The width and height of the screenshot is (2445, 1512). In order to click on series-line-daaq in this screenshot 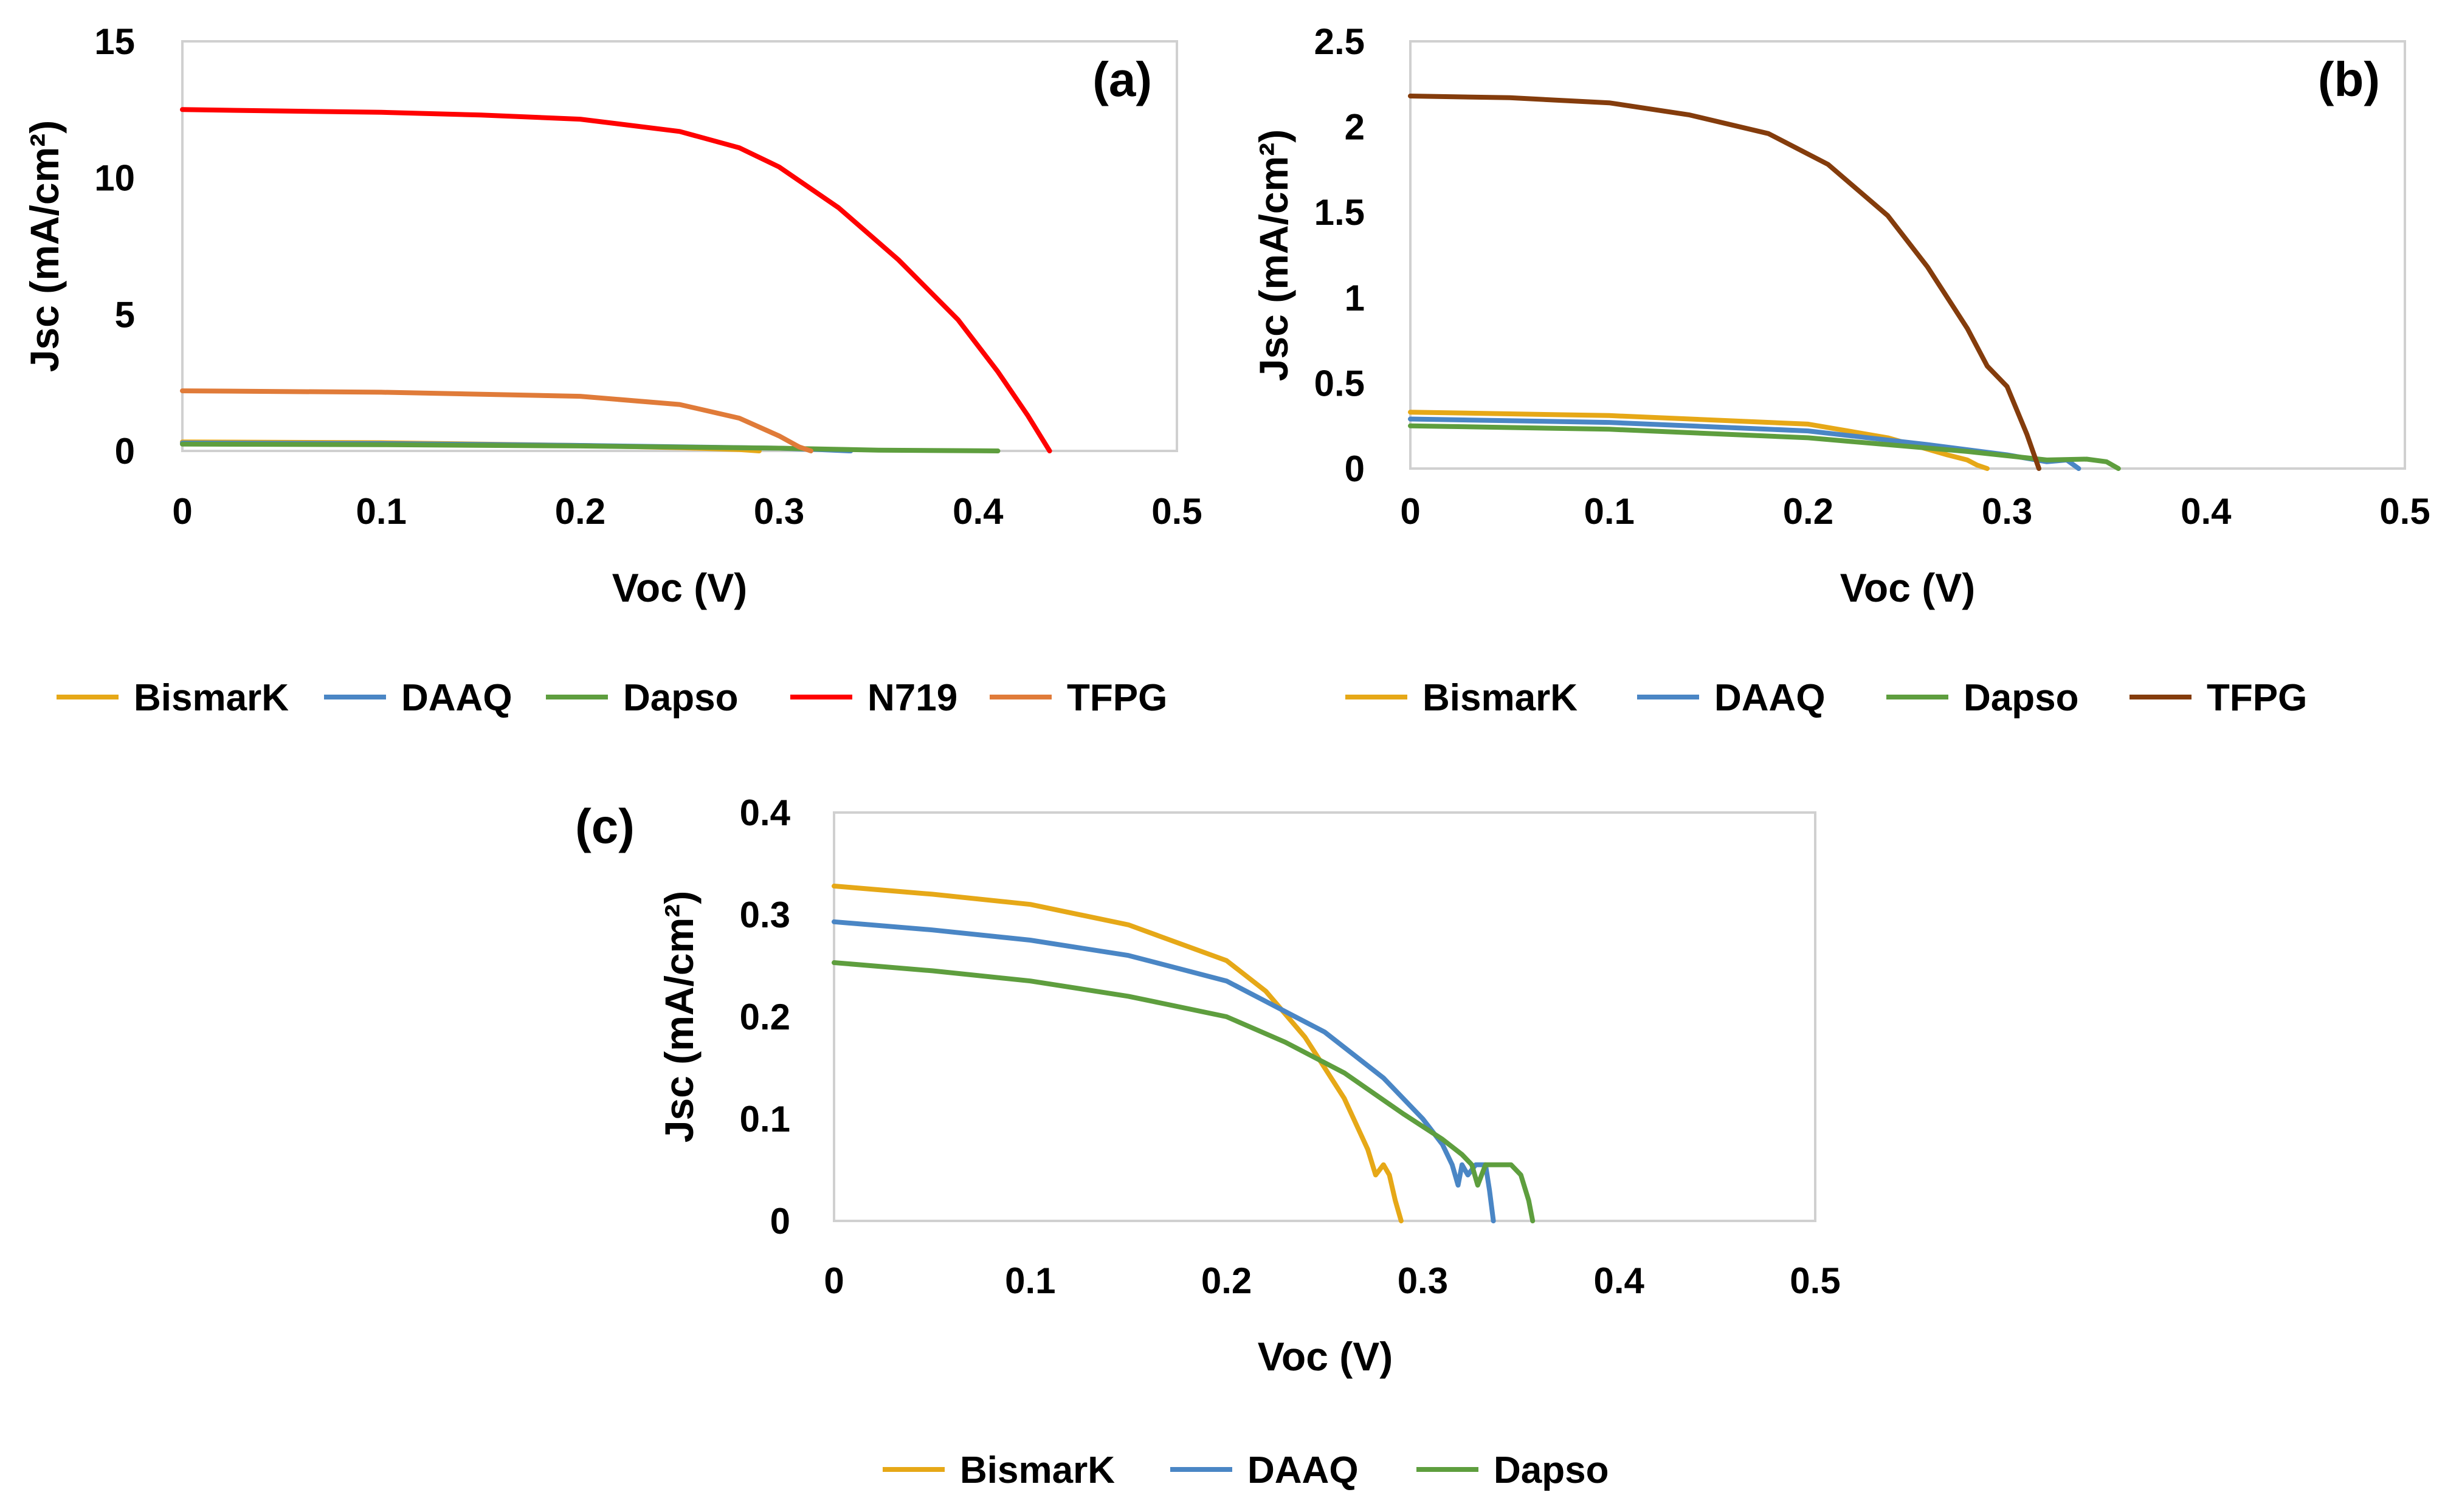, I will do `click(1164, 1071)`.